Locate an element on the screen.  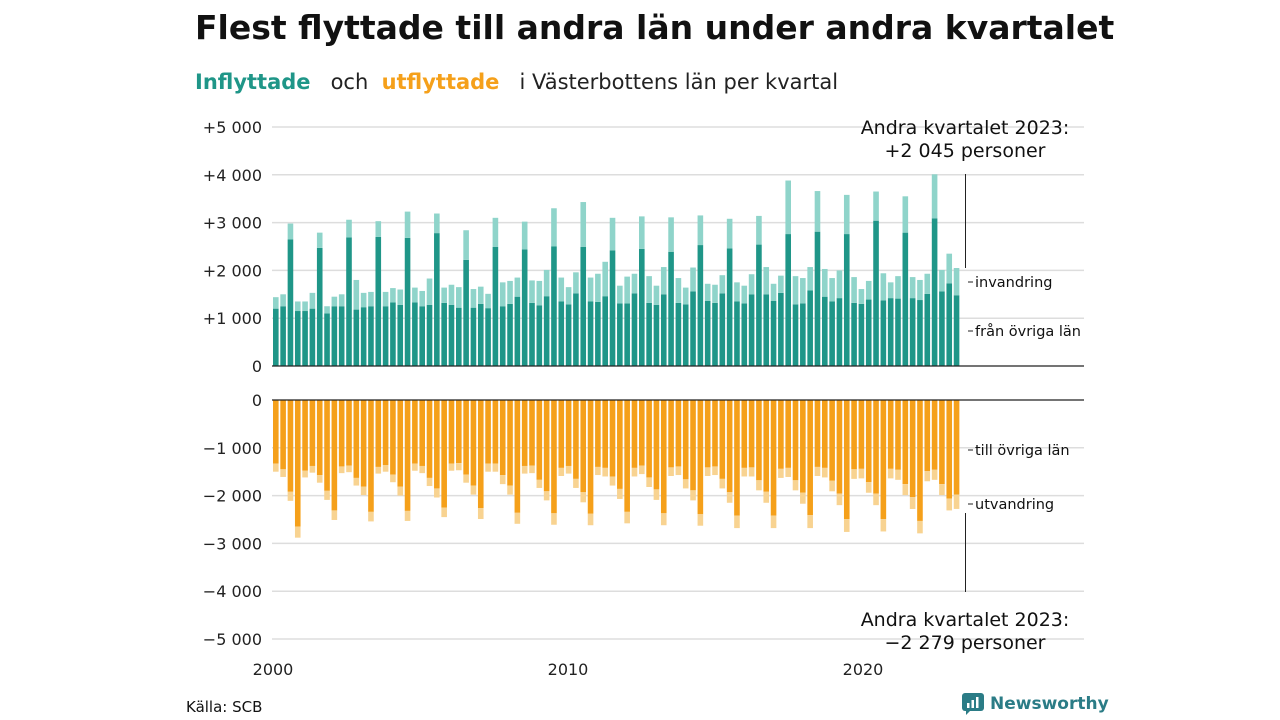
label-invandring: invandring is located at coordinates (1013, 283).